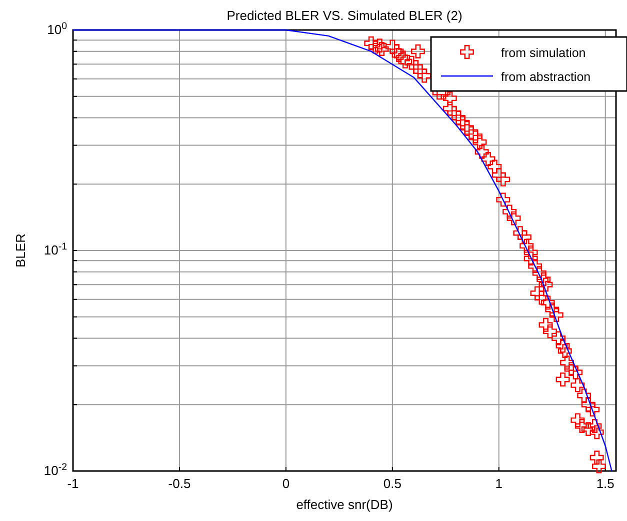  What do you see at coordinates (543, 53) in the screenshot?
I see `legend-label: from simulation` at bounding box center [543, 53].